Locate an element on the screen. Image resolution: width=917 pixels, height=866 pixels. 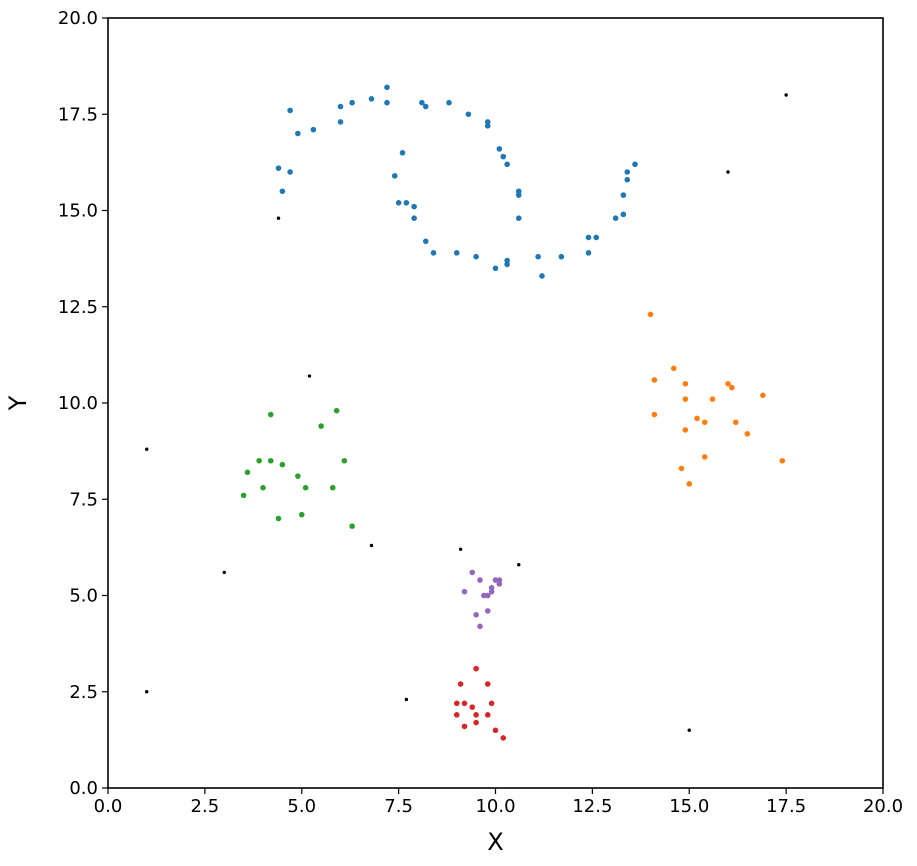
y-tick-label: 20.0 is located at coordinates (78, 18).